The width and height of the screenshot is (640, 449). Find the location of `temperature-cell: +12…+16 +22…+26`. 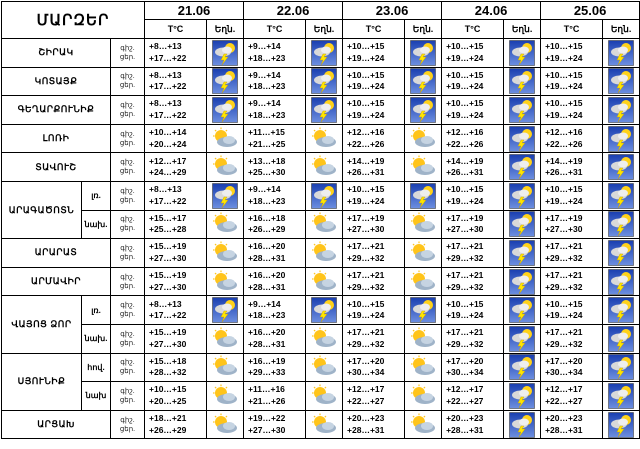

temperature-cell: +12…+16 +22…+26 is located at coordinates (572, 138).